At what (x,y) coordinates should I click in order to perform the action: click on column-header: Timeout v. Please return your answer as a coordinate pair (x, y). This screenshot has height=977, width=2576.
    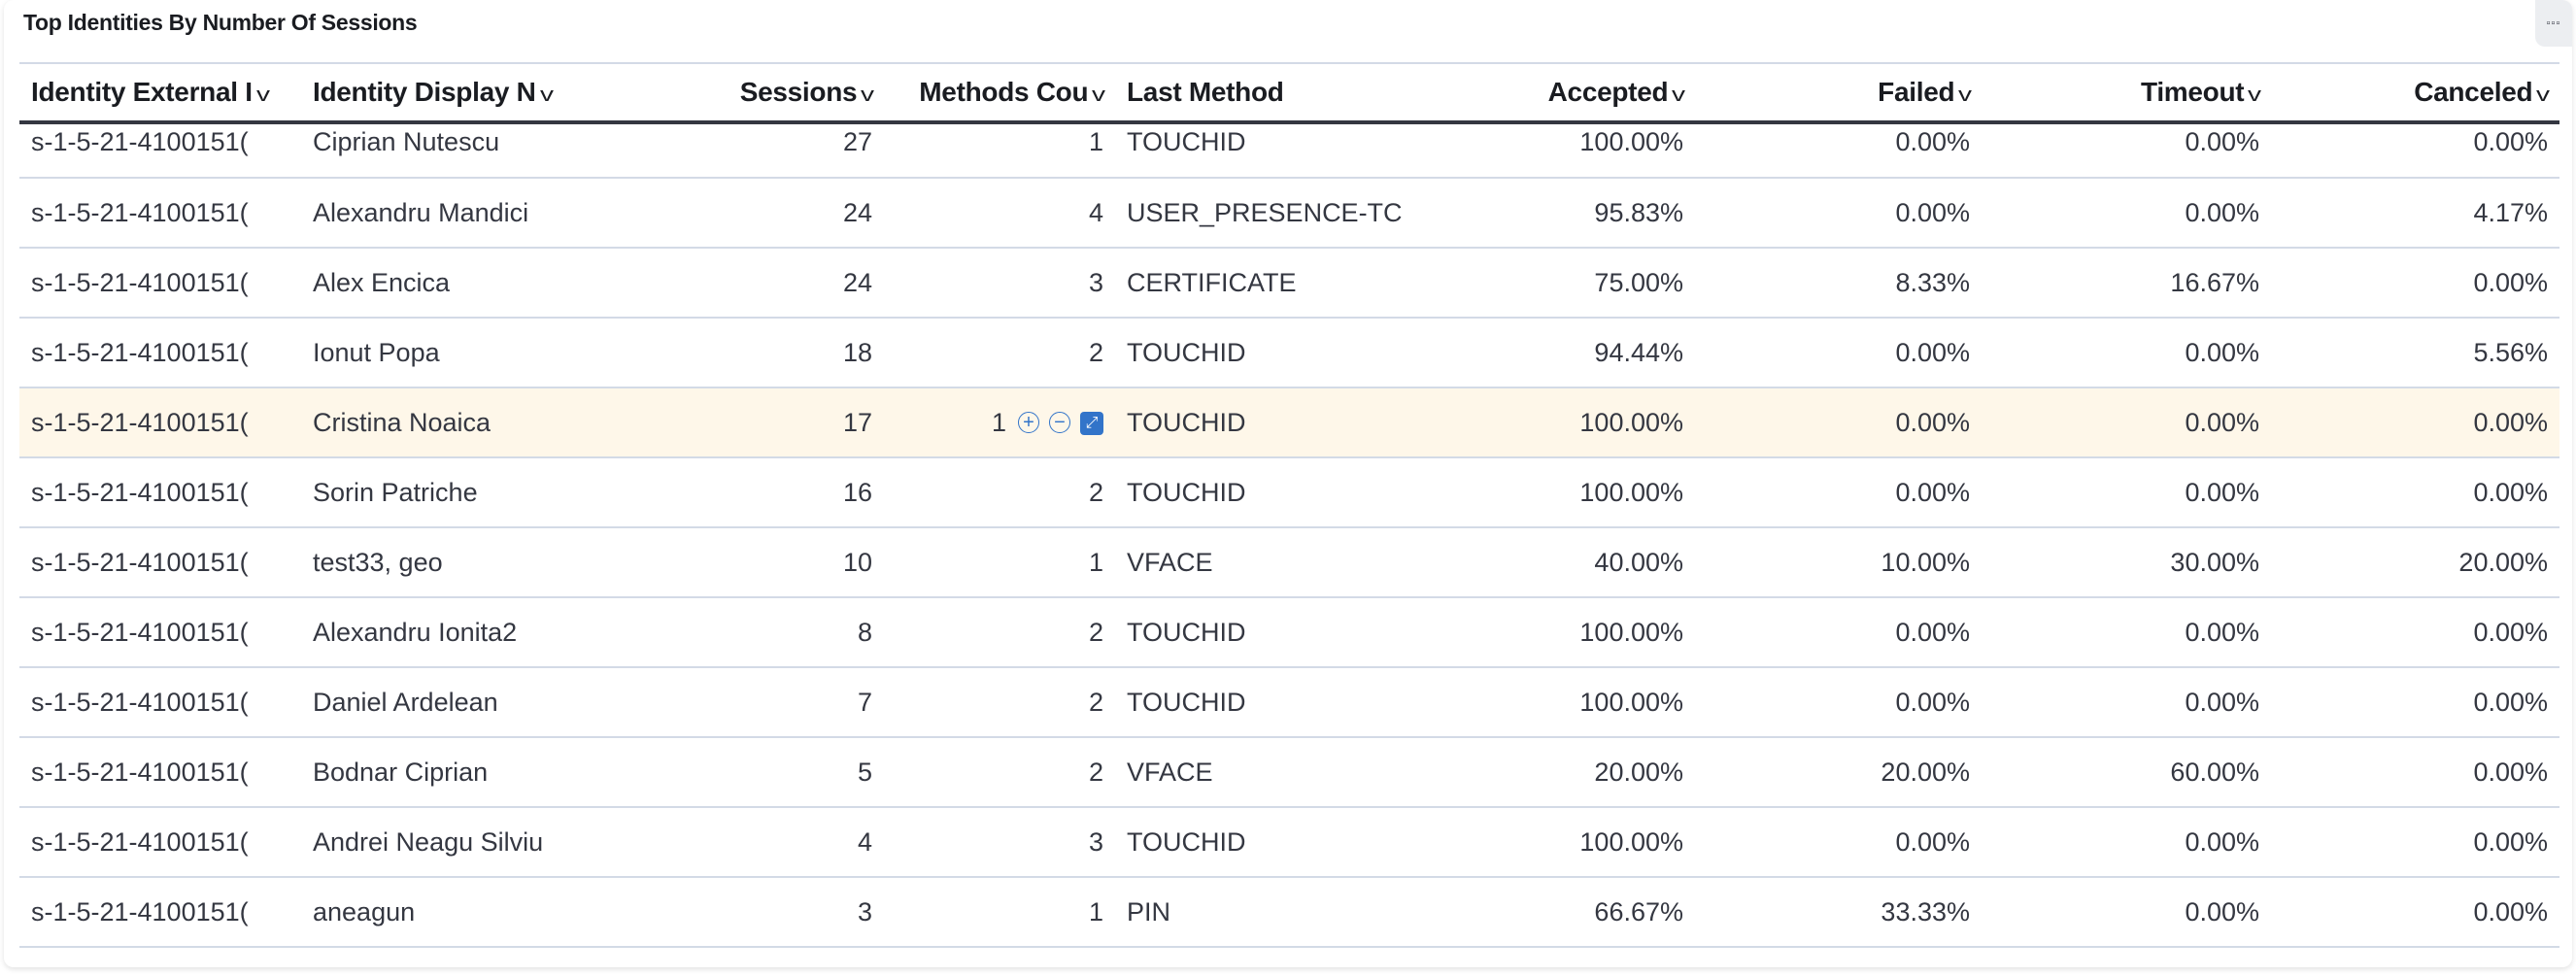
    Looking at the image, I should click on (2126, 92).